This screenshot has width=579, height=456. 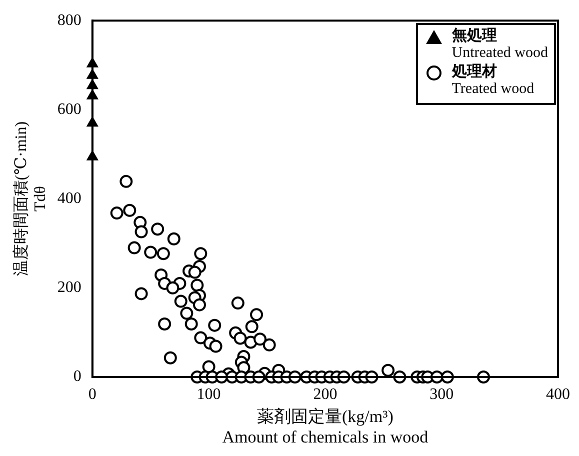 I want to click on x-tick-label: 300, so click(x=442, y=394).